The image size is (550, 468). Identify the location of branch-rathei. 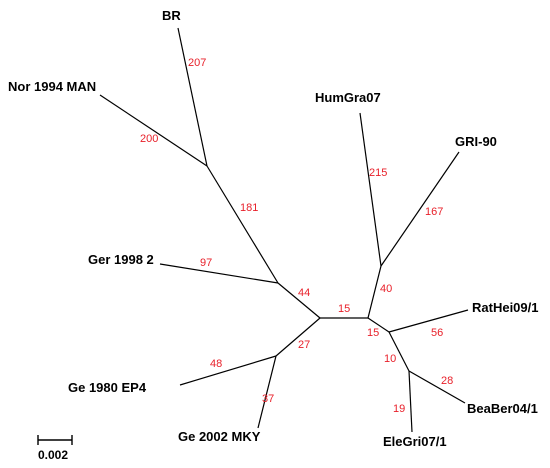
(428, 321).